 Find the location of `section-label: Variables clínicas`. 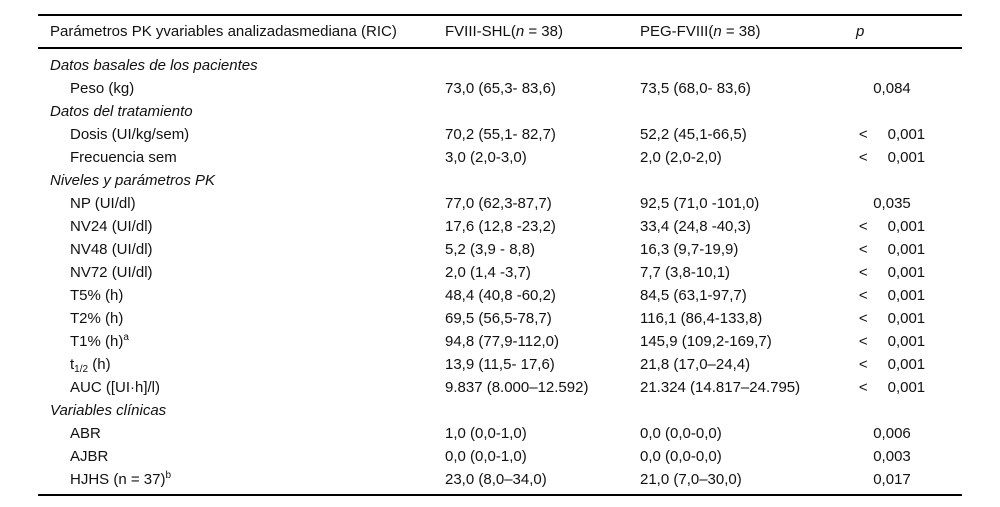

section-label: Variables clínicas is located at coordinates (108, 410).